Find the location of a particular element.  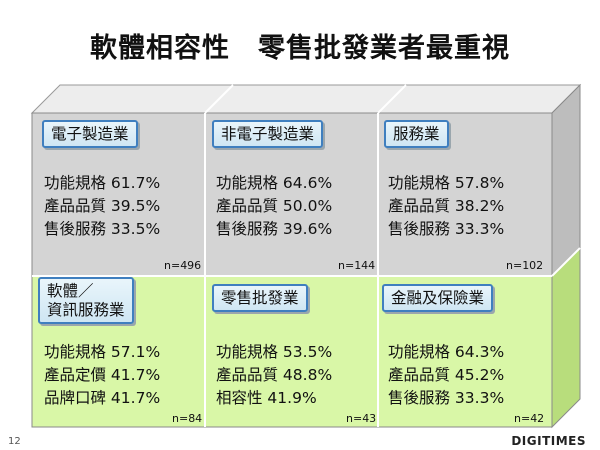

tag-line: 零售批發業 is located at coordinates (260, 298).